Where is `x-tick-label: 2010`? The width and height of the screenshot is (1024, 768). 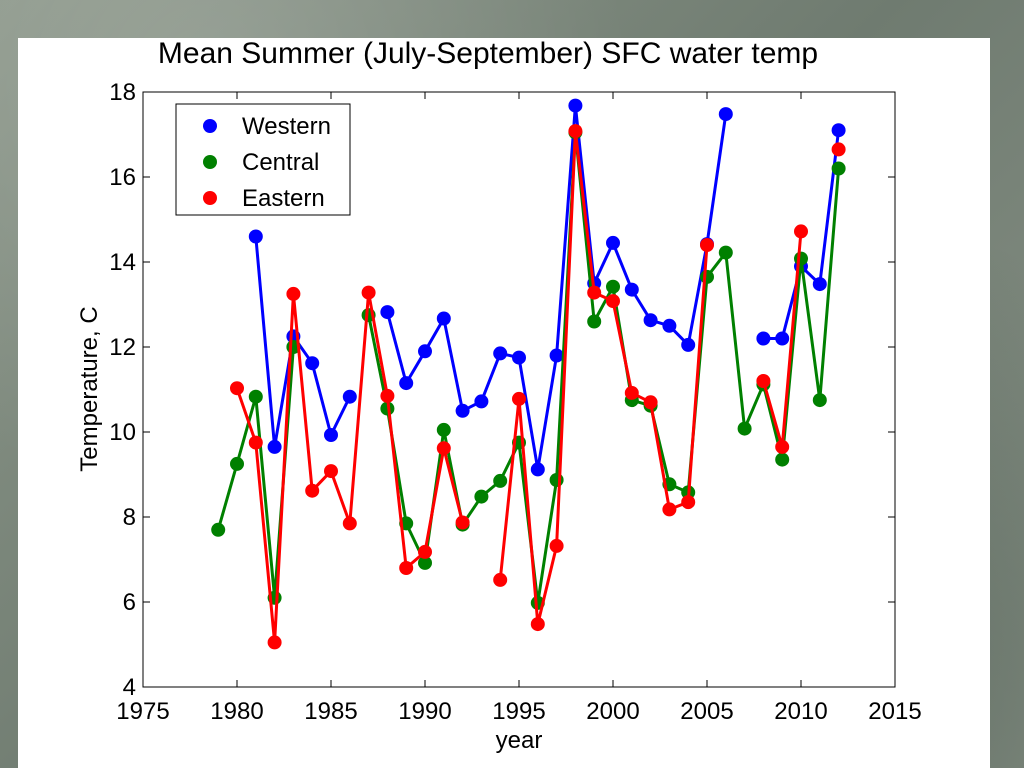
x-tick-label: 2010 is located at coordinates (800, 711).